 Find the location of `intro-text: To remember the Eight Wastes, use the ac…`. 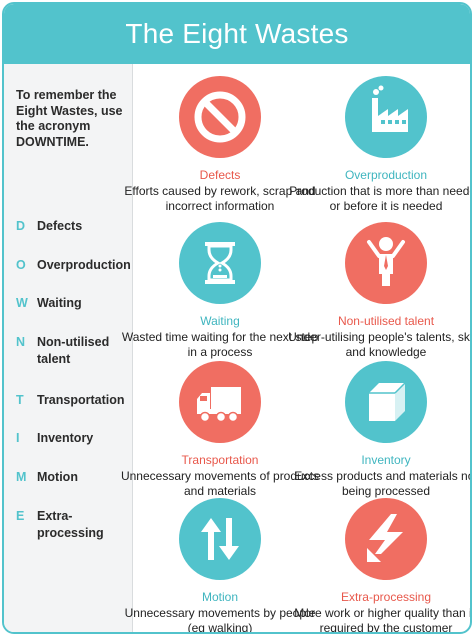

intro-text: To remember the Eight Wastes, use the ac… is located at coordinates (69, 118).